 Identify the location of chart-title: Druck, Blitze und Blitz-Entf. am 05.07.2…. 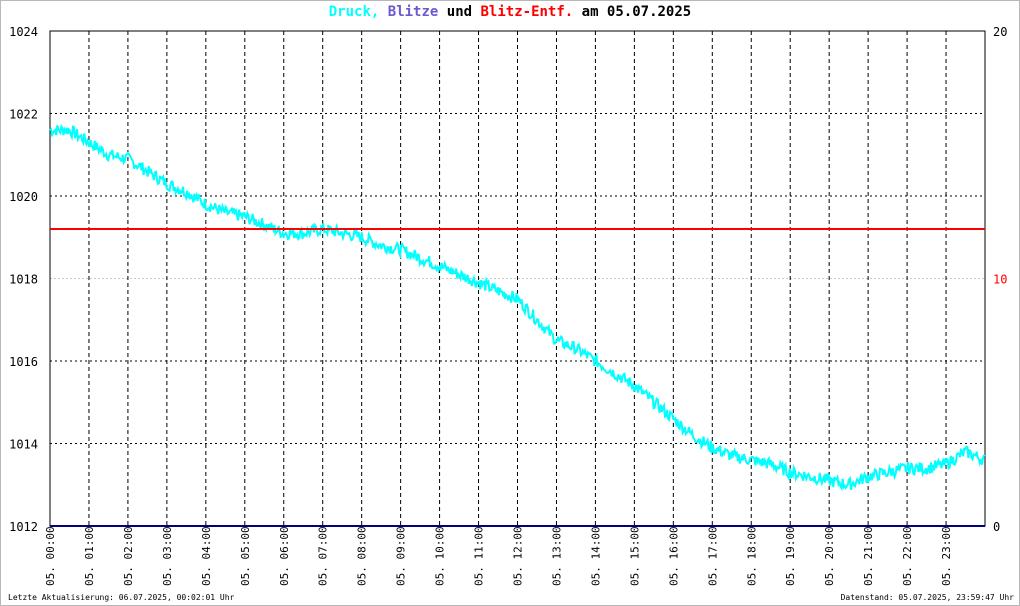
(510, 12).